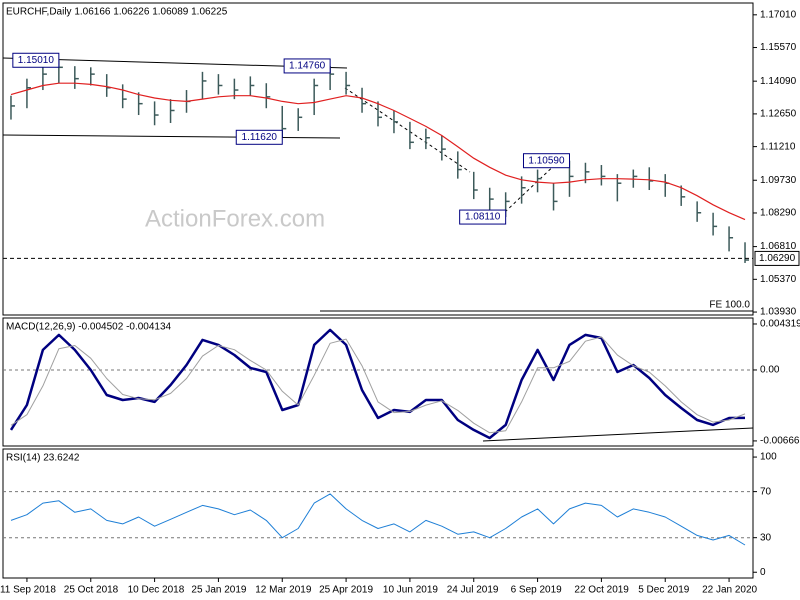  What do you see at coordinates (729, 305) in the screenshot?
I see `fe-label: FE 100.0` at bounding box center [729, 305].